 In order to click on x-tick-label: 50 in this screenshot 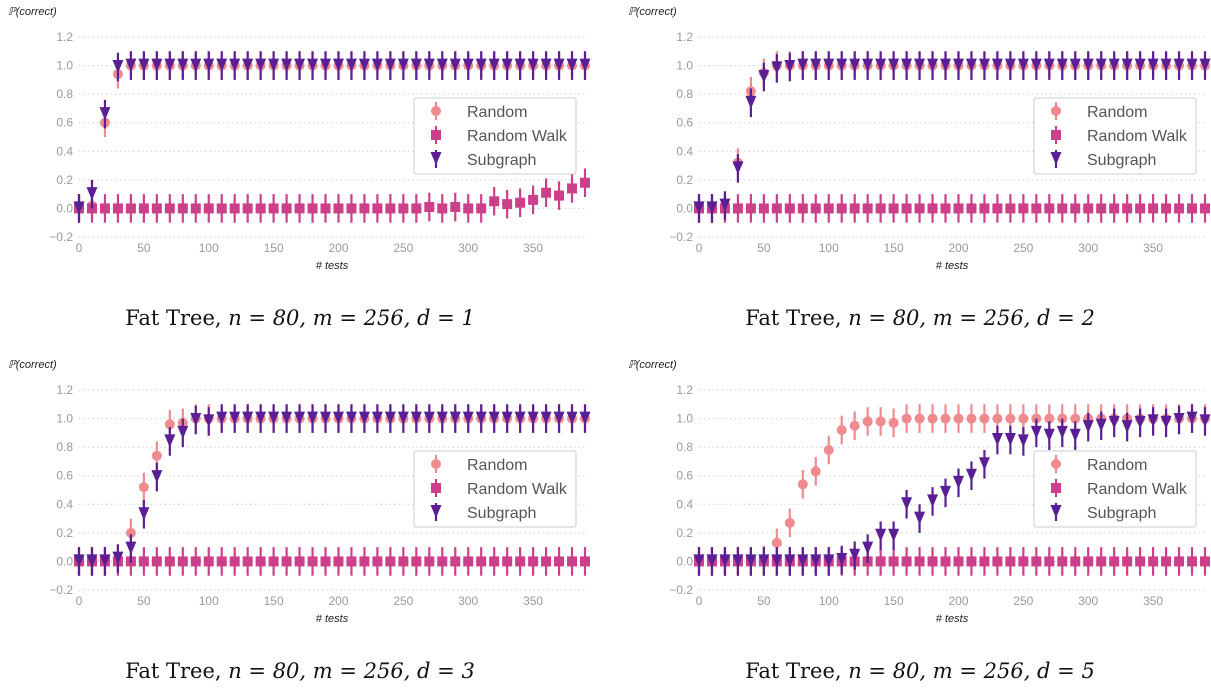, I will do `click(764, 601)`.